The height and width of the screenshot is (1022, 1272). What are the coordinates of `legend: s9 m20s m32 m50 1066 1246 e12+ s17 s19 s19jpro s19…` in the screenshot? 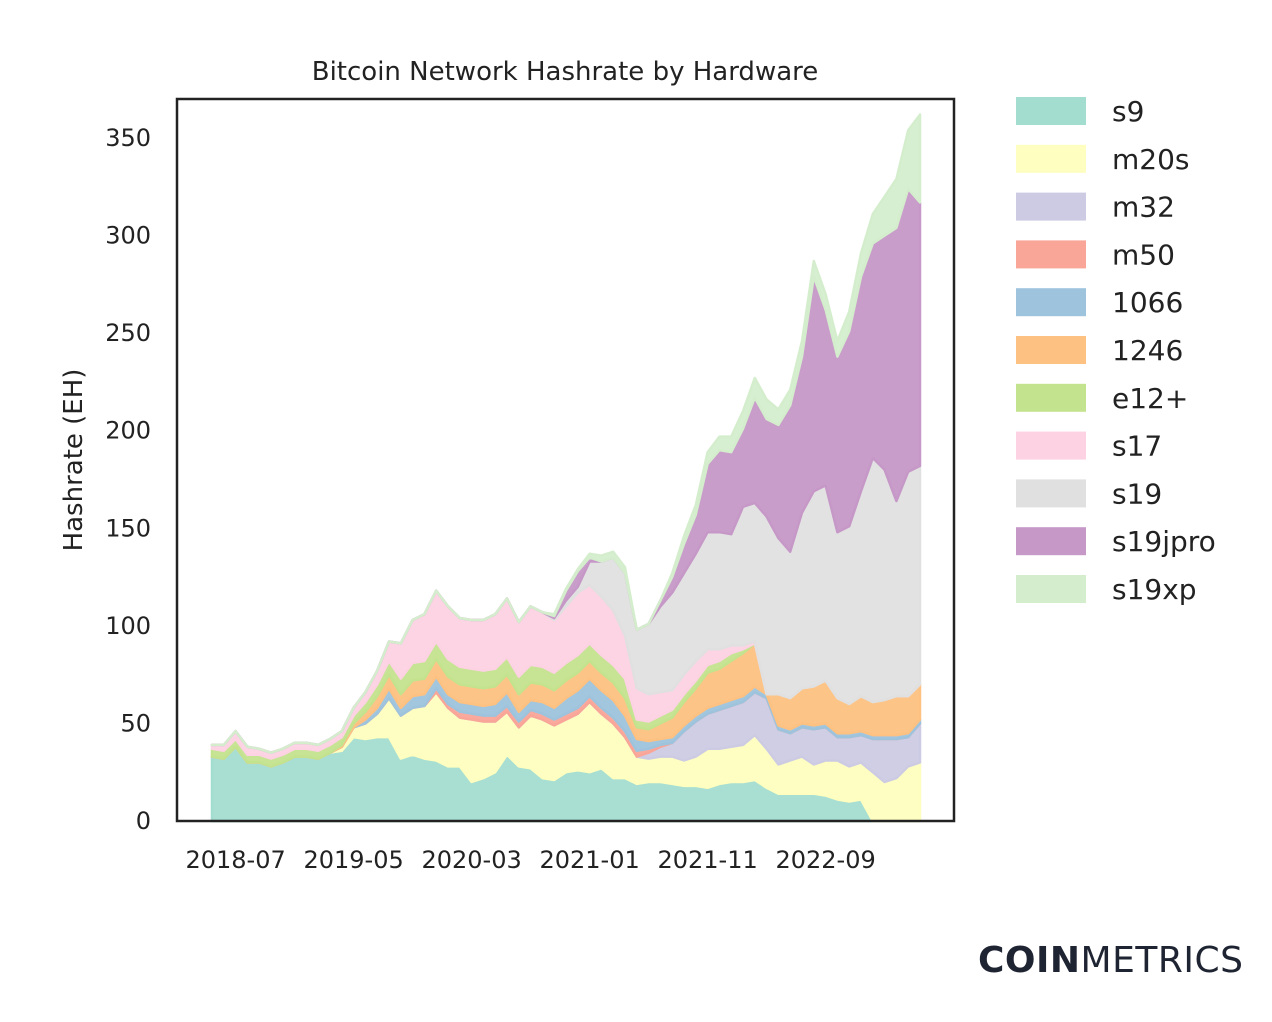 It's located at (1116, 350).